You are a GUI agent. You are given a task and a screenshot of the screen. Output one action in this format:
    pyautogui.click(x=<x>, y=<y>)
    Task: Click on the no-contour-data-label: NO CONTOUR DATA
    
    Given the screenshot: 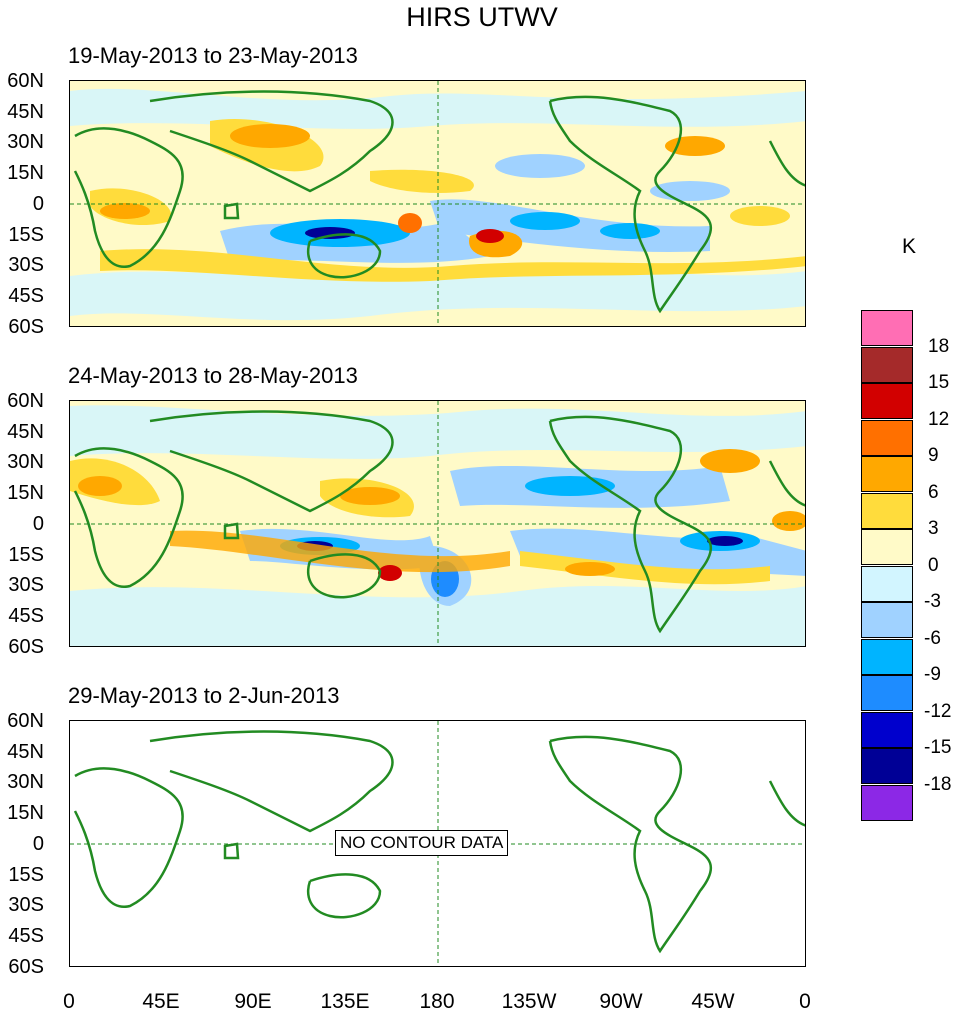 What is the action you would take?
    pyautogui.click(x=422, y=843)
    